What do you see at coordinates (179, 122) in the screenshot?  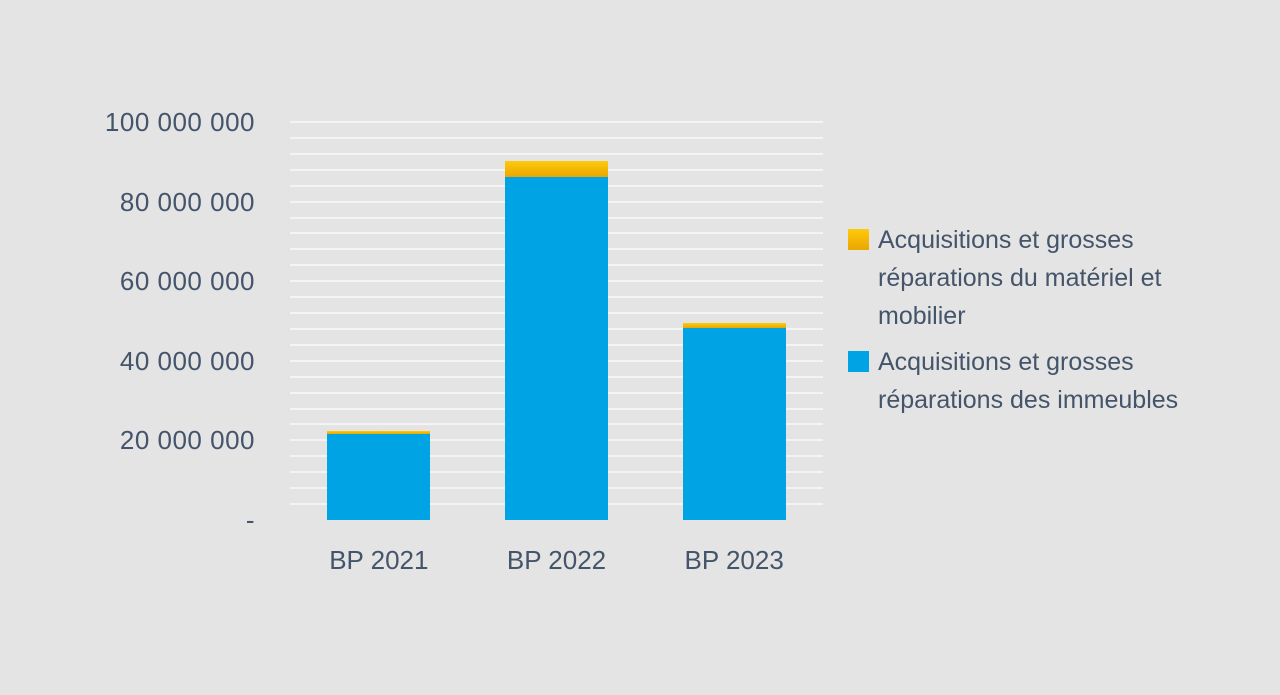 I see `y-axis-label: 100 000 000` at bounding box center [179, 122].